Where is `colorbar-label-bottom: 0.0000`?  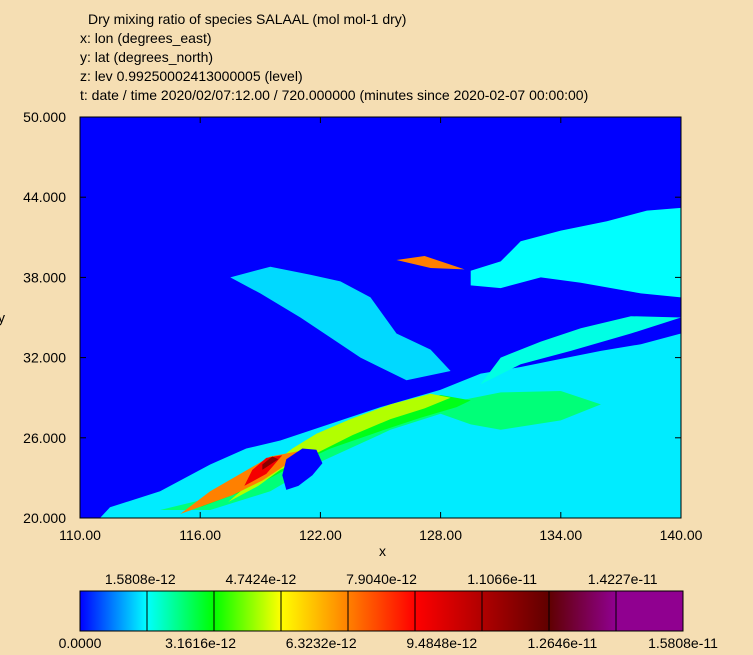 colorbar-label-bottom: 0.0000 is located at coordinates (80, 643).